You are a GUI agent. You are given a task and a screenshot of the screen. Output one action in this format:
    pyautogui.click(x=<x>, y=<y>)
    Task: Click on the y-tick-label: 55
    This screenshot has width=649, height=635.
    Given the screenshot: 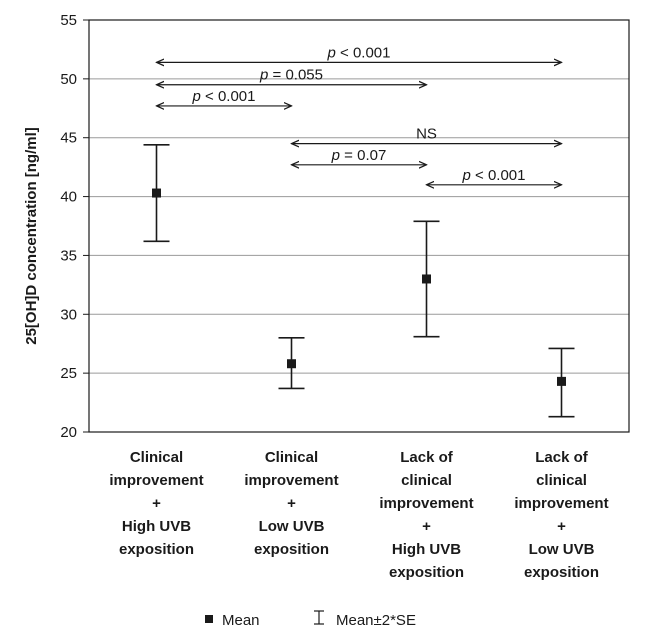 What is the action you would take?
    pyautogui.click(x=68, y=20)
    